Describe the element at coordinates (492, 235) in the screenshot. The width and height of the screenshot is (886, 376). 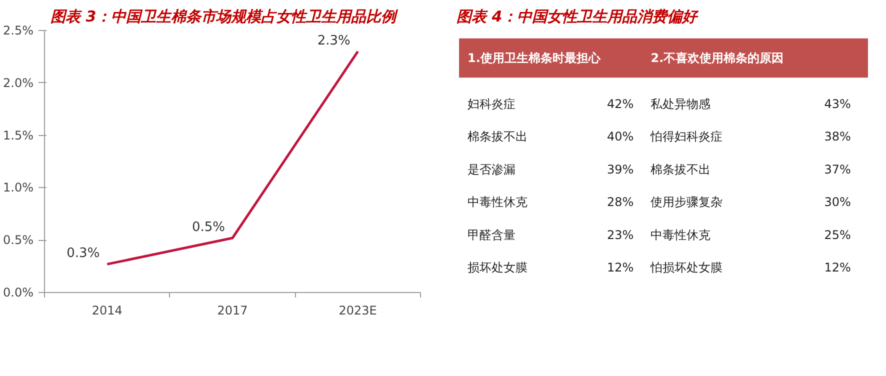
I see `text: 甲醛含量` at that location.